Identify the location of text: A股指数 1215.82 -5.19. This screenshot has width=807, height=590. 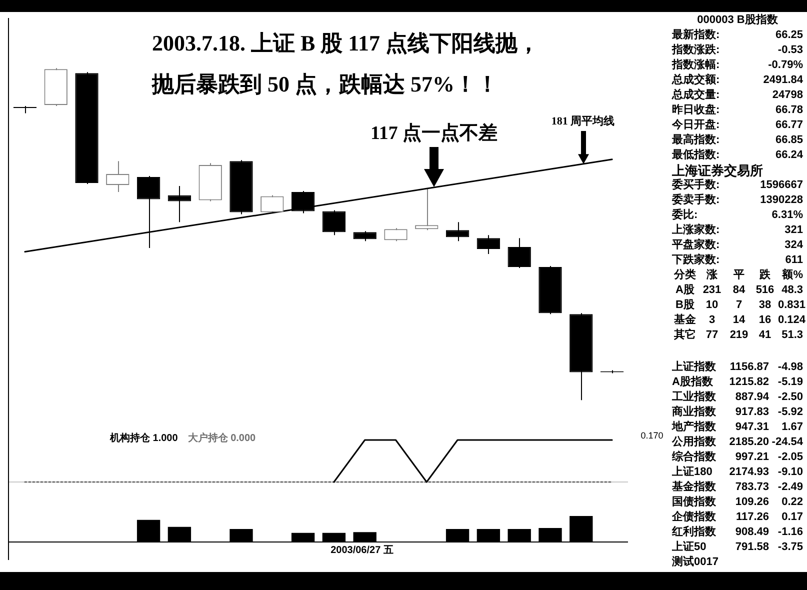
(737, 382).